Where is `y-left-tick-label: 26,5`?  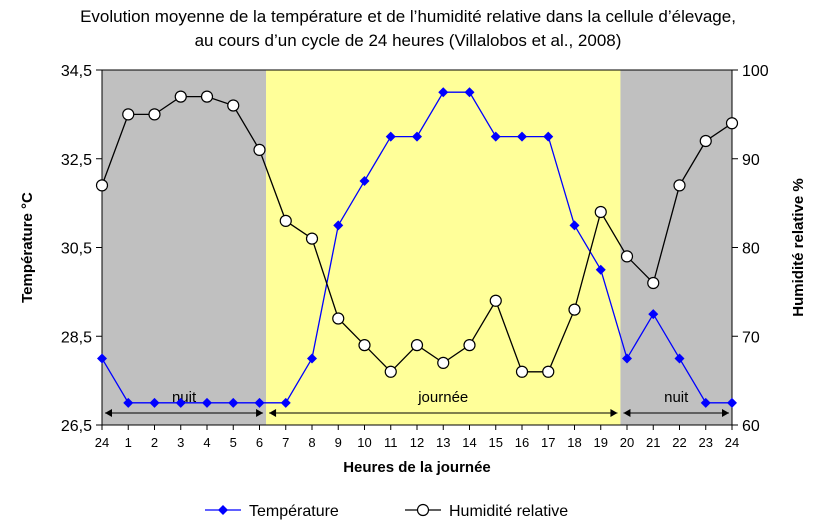
y-left-tick-label: 26,5 is located at coordinates (76, 426).